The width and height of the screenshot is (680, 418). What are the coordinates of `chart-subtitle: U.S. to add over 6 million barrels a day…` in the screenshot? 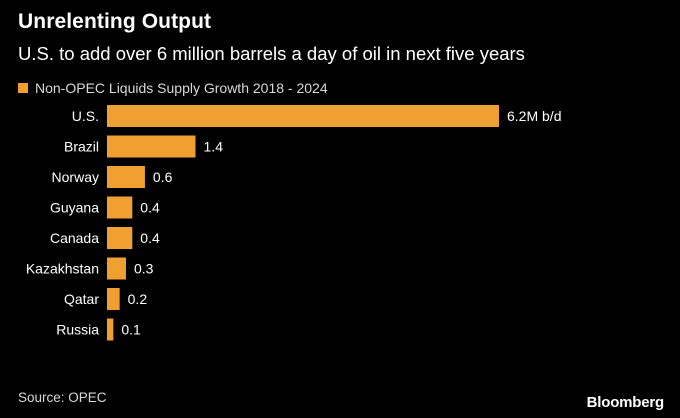 It's located at (271, 53).